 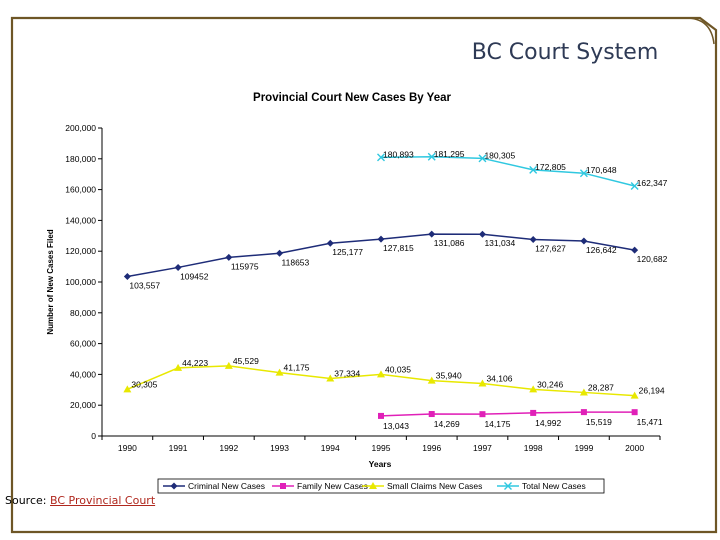 What do you see at coordinates (195, 363) in the screenshot?
I see `data-label: 44,223` at bounding box center [195, 363].